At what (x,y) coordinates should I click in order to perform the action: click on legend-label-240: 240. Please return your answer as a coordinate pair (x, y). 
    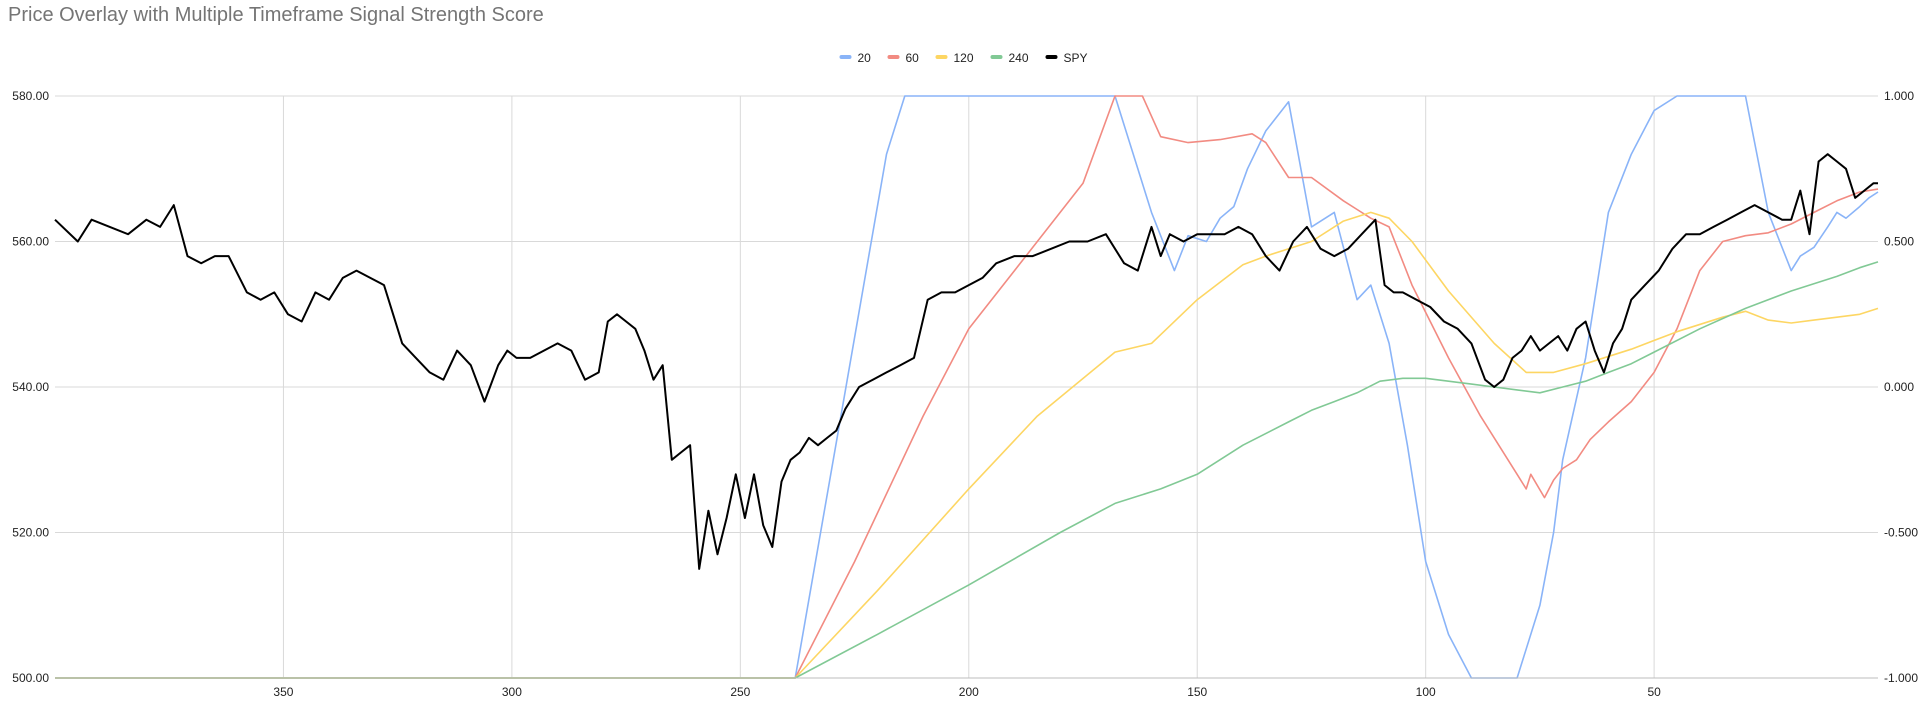
    Looking at the image, I should click on (1019, 58).